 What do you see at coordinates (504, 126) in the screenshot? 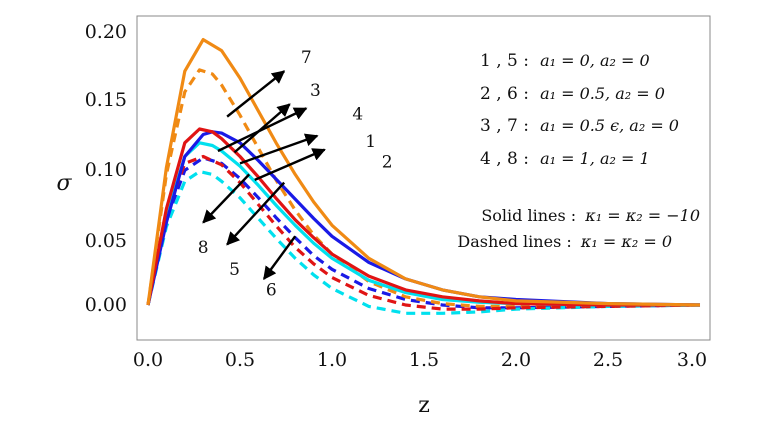
I see `legend-id: 3 , 7 :` at bounding box center [504, 126].